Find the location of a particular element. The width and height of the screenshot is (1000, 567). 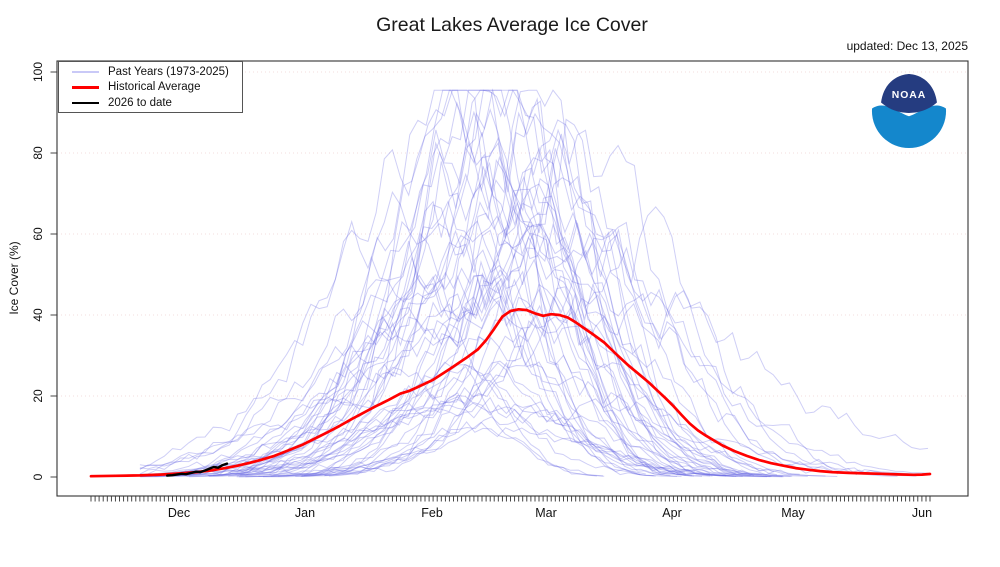

x-tick-label-jun: Jun is located at coordinates (922, 513).